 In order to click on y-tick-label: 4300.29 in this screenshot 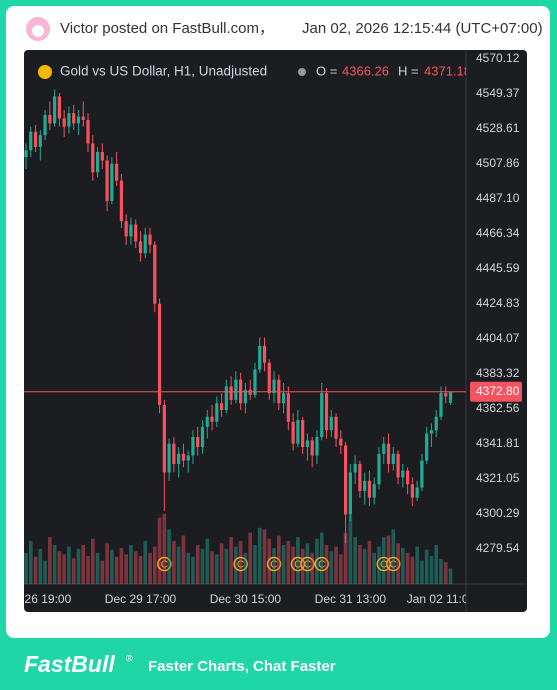, I will do `click(498, 513)`.